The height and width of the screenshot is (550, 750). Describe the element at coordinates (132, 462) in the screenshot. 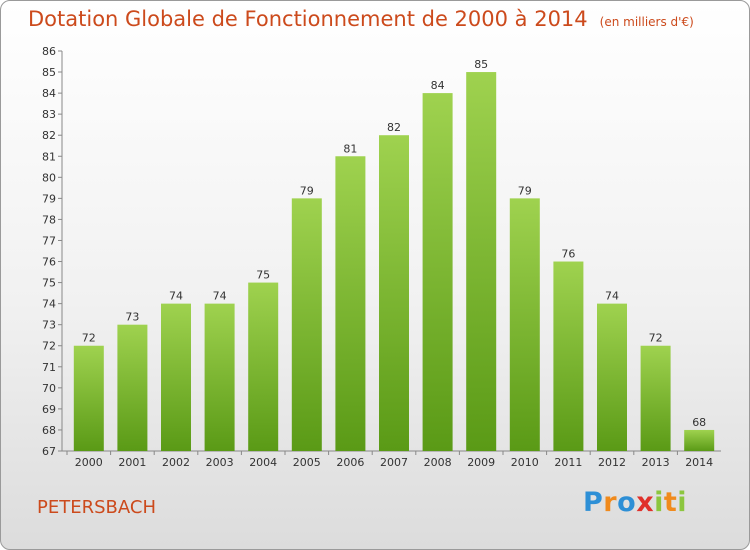

I see `x-tick-label: 2001` at that location.